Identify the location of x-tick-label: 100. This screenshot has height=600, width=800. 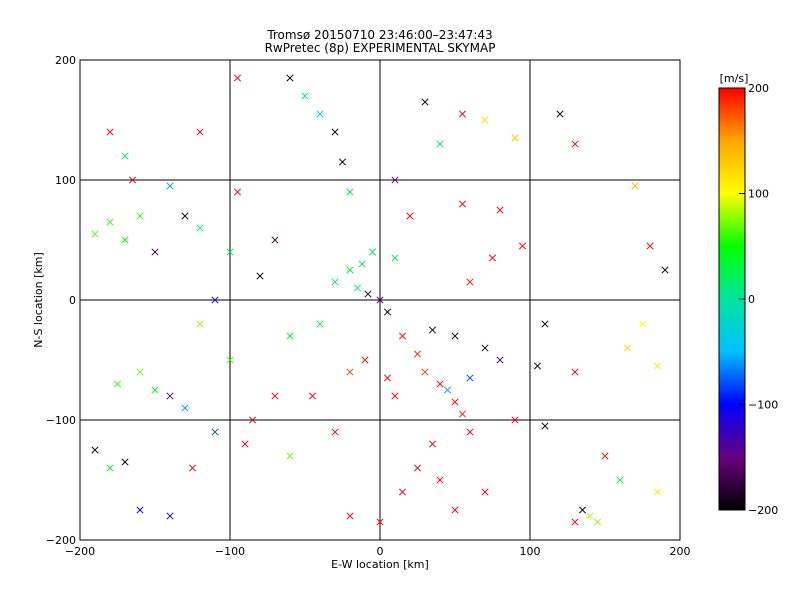
(530, 551).